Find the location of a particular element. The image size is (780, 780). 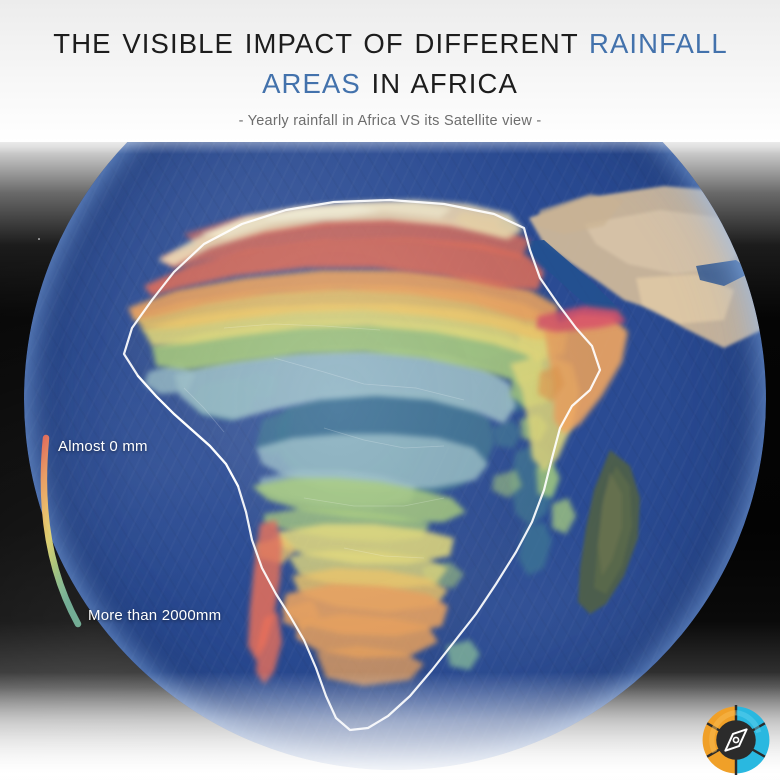

legend-label-min: Almost 0 mm is located at coordinates (103, 446).